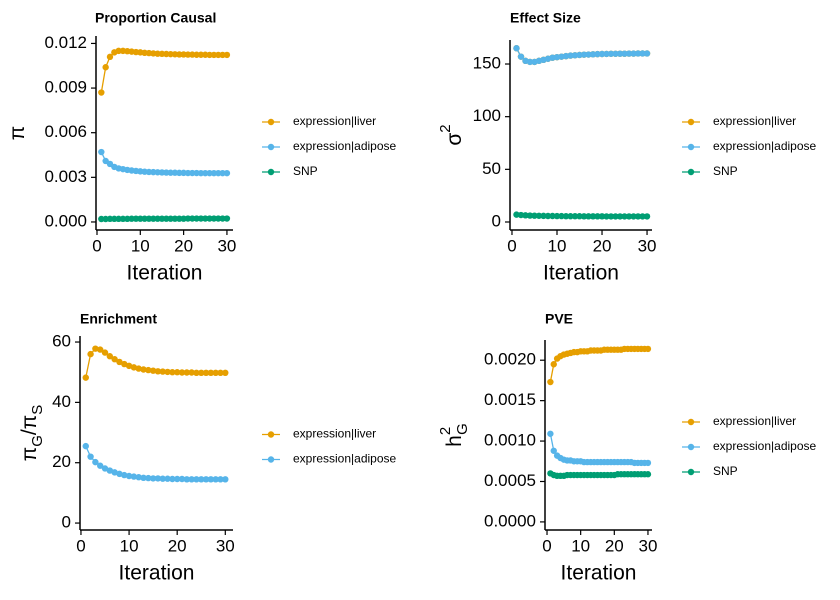  Describe the element at coordinates (647, 245) in the screenshot. I see `x-tick-label: 30` at that location.